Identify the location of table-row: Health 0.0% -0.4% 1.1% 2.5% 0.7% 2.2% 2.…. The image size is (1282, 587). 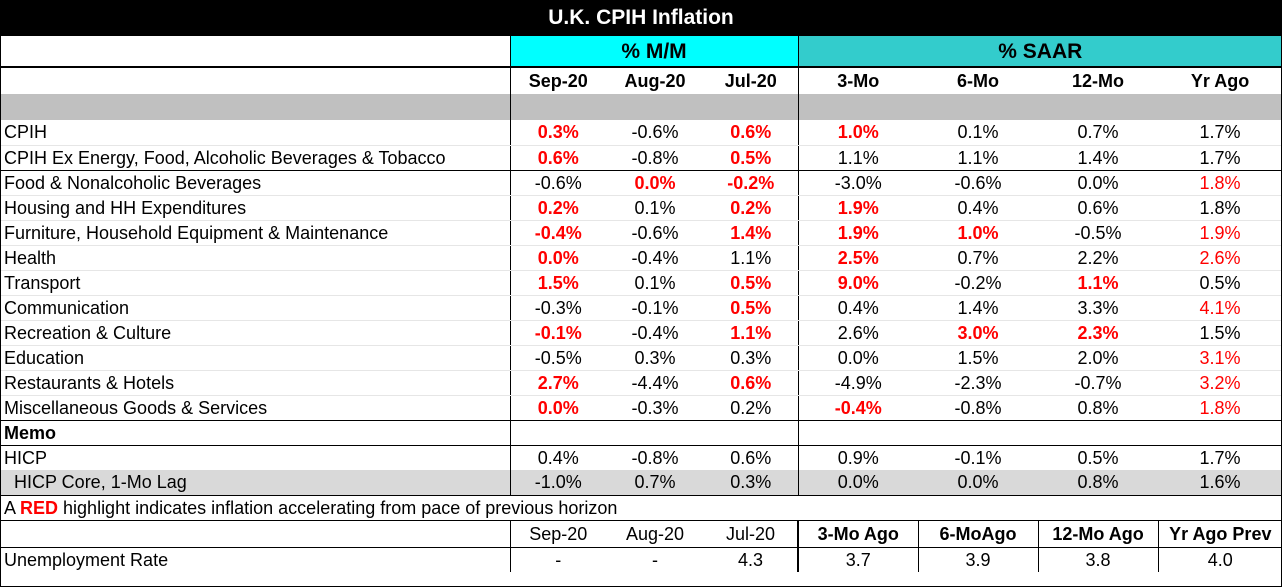
(641, 258).